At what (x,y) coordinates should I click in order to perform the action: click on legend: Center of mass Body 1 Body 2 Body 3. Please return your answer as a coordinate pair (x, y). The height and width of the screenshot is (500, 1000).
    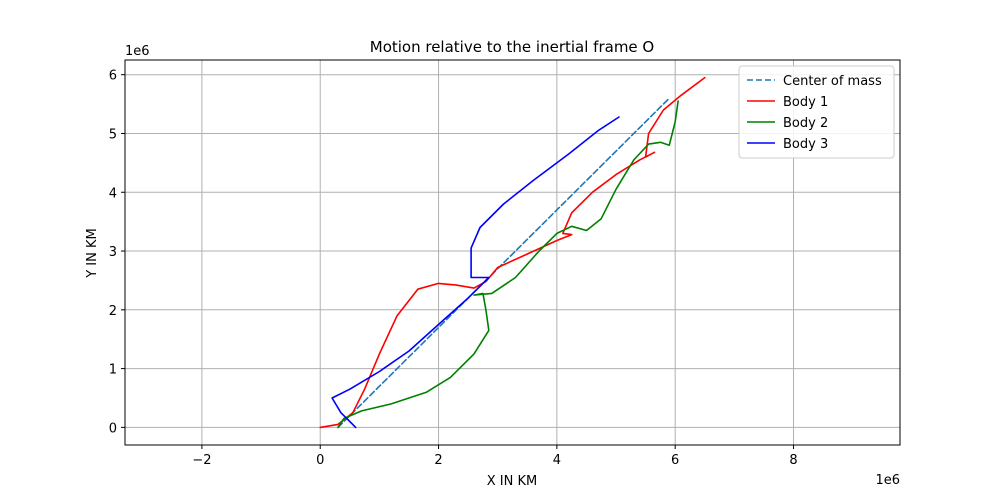
    Looking at the image, I should click on (816, 112).